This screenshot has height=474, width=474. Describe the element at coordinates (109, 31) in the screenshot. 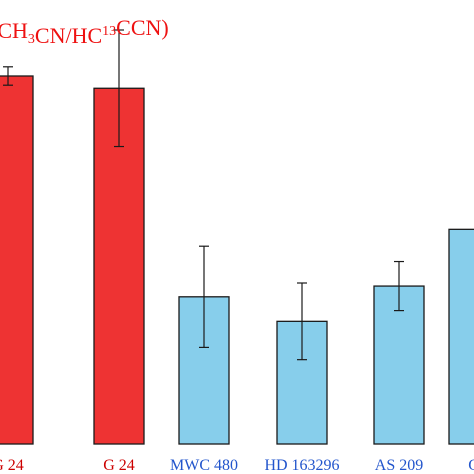

I see `chart-title-part: 13` at that location.